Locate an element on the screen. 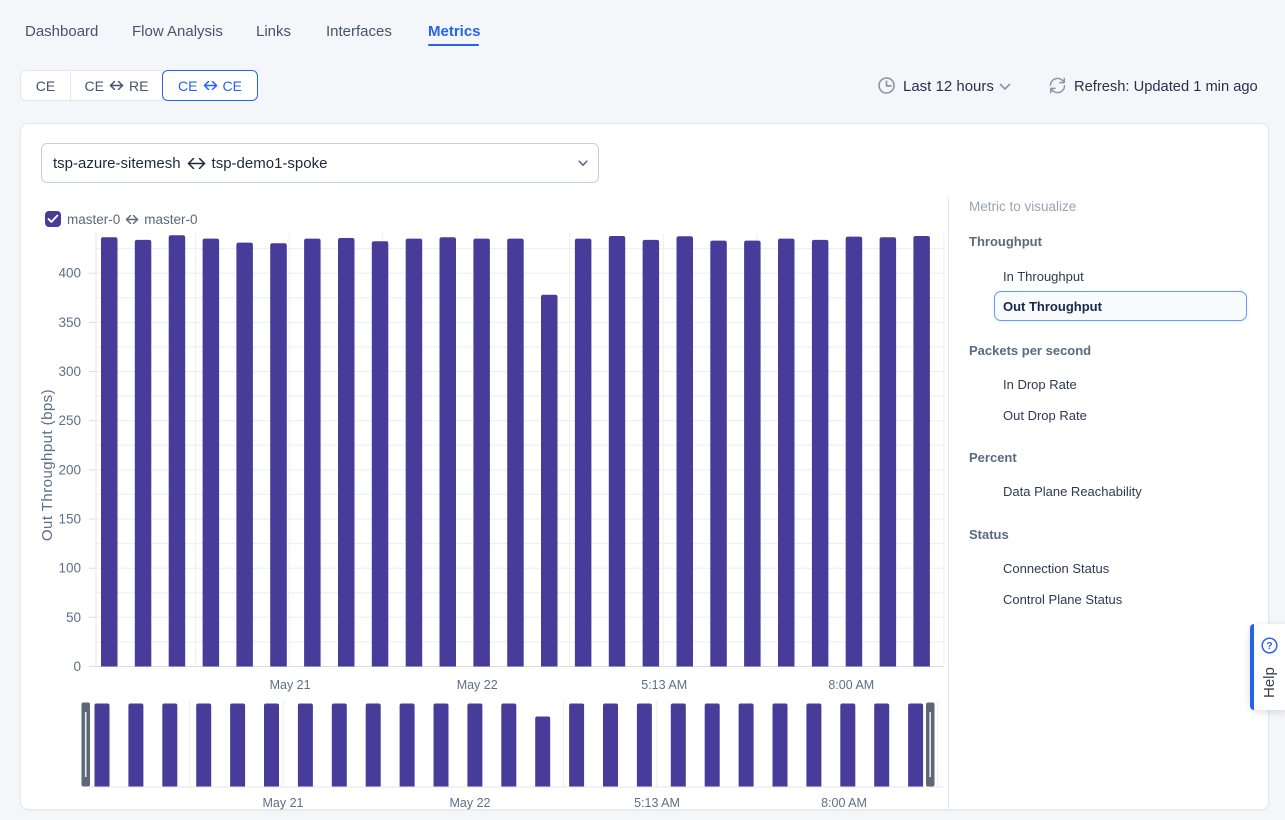  svg-text: Out Throughput (bps) is located at coordinates (47, 465).